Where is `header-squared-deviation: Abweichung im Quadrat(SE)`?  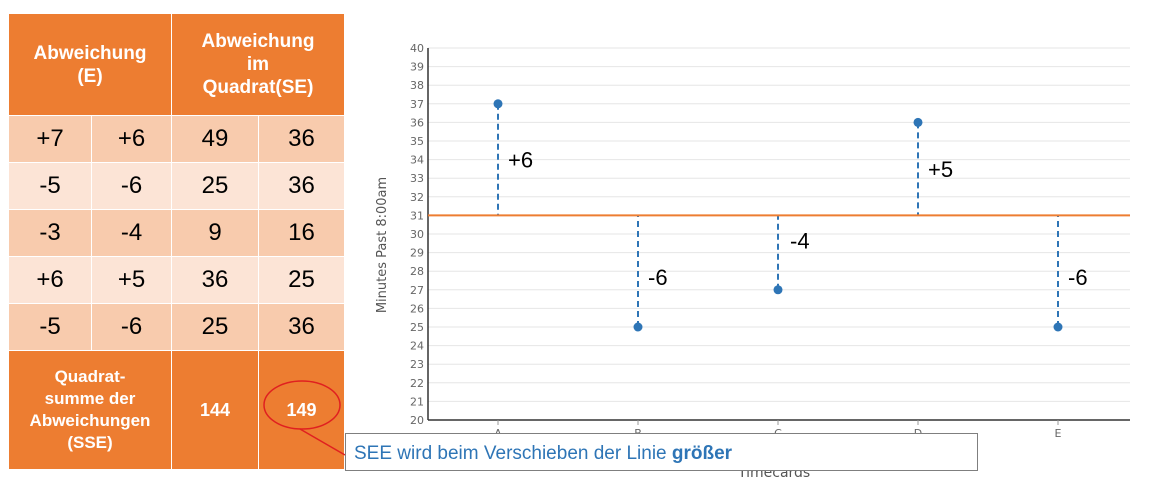
header-squared-deviation: Abweichung im Quadrat(SE) is located at coordinates (258, 64).